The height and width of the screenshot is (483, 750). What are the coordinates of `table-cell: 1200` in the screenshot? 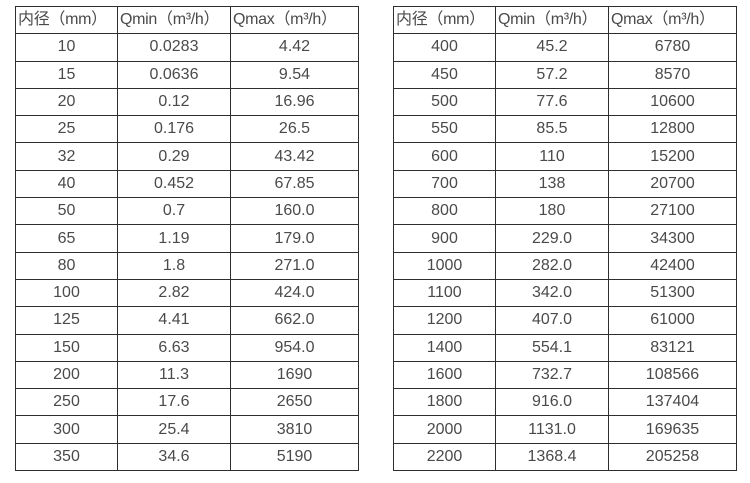 It's located at (444, 320).